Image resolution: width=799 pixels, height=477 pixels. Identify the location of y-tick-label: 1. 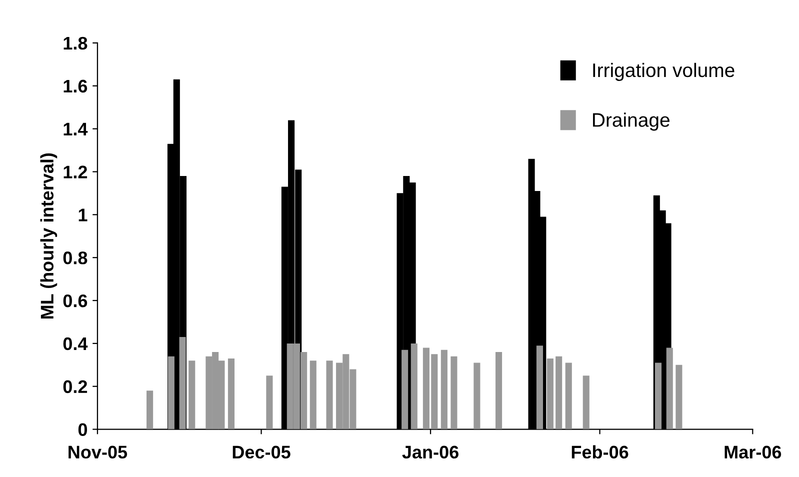
(83, 215).